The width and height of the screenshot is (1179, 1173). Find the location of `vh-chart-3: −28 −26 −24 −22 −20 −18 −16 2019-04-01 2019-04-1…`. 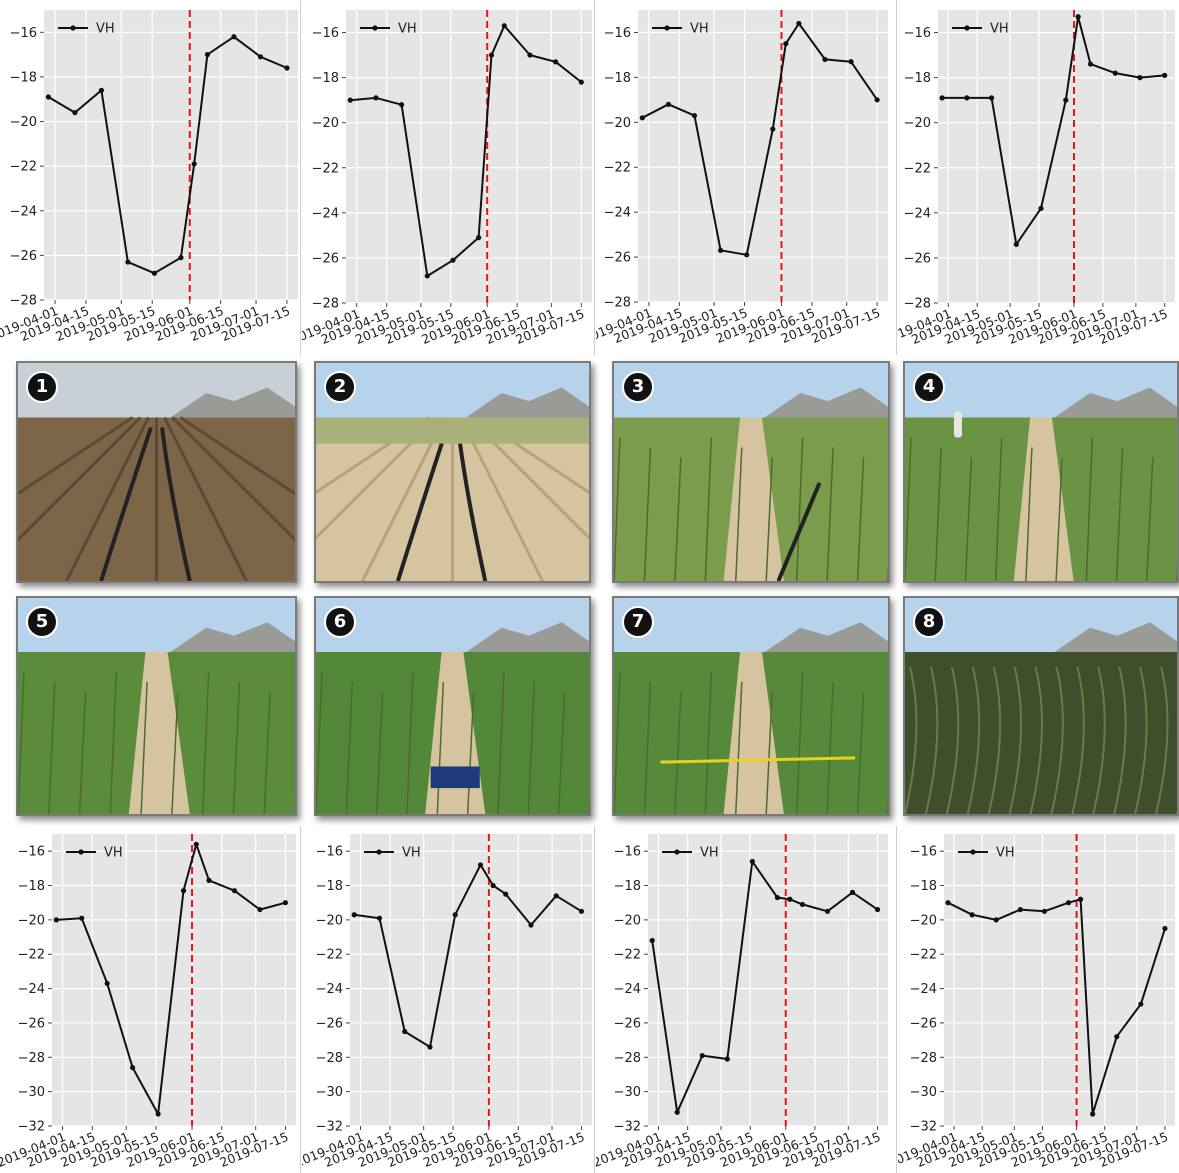

vh-chart-3: −28 −26 −24 −22 −20 −18 −16 2019-04-01 2019-04-1… is located at coordinates (746, 177).